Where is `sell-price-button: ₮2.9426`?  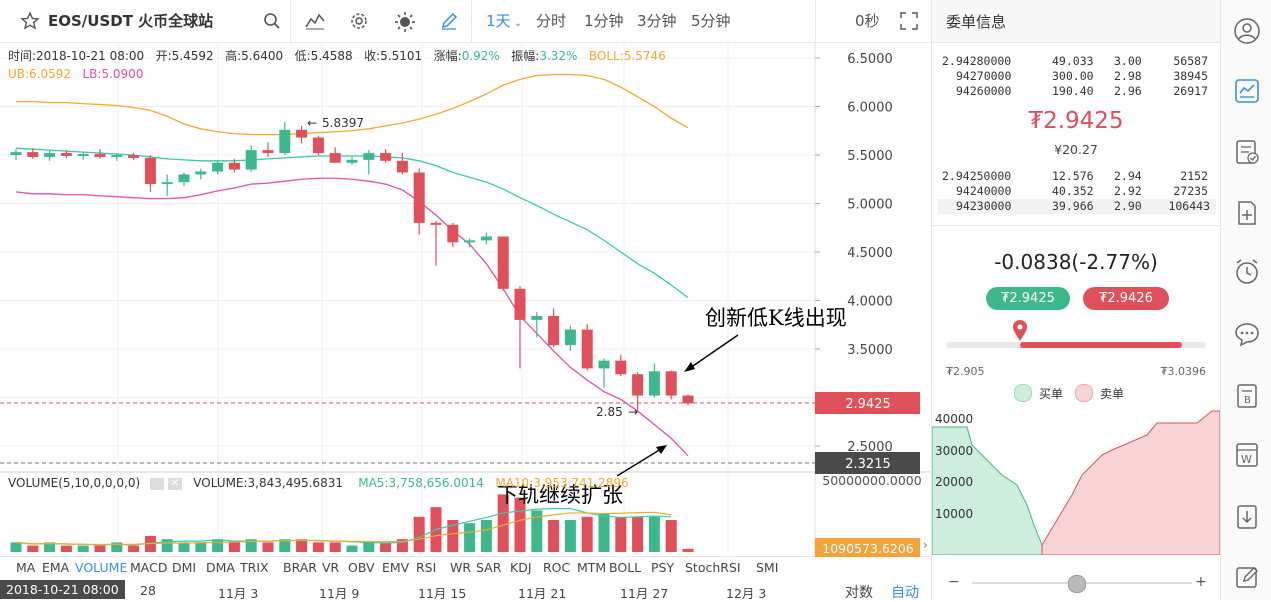 sell-price-button: ₮2.9426 is located at coordinates (1126, 298).